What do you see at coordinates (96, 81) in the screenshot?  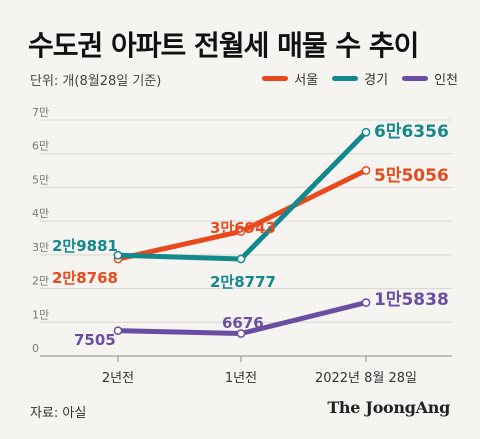 I see `unit-note: 단위: 개(8월28일 기준)` at bounding box center [96, 81].